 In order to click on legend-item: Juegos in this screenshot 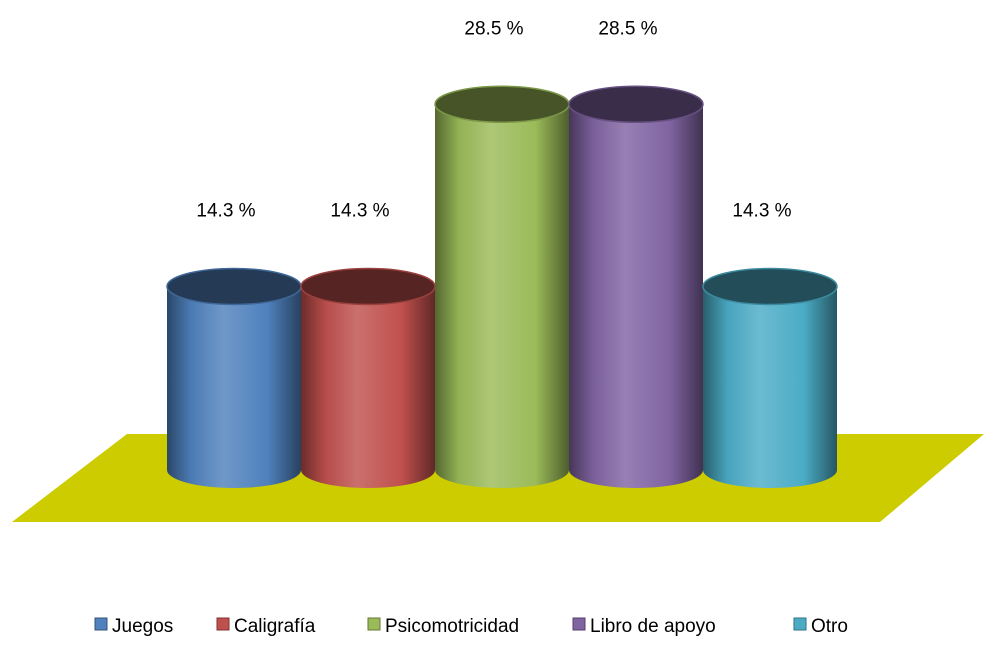, I will do `click(133, 626)`.